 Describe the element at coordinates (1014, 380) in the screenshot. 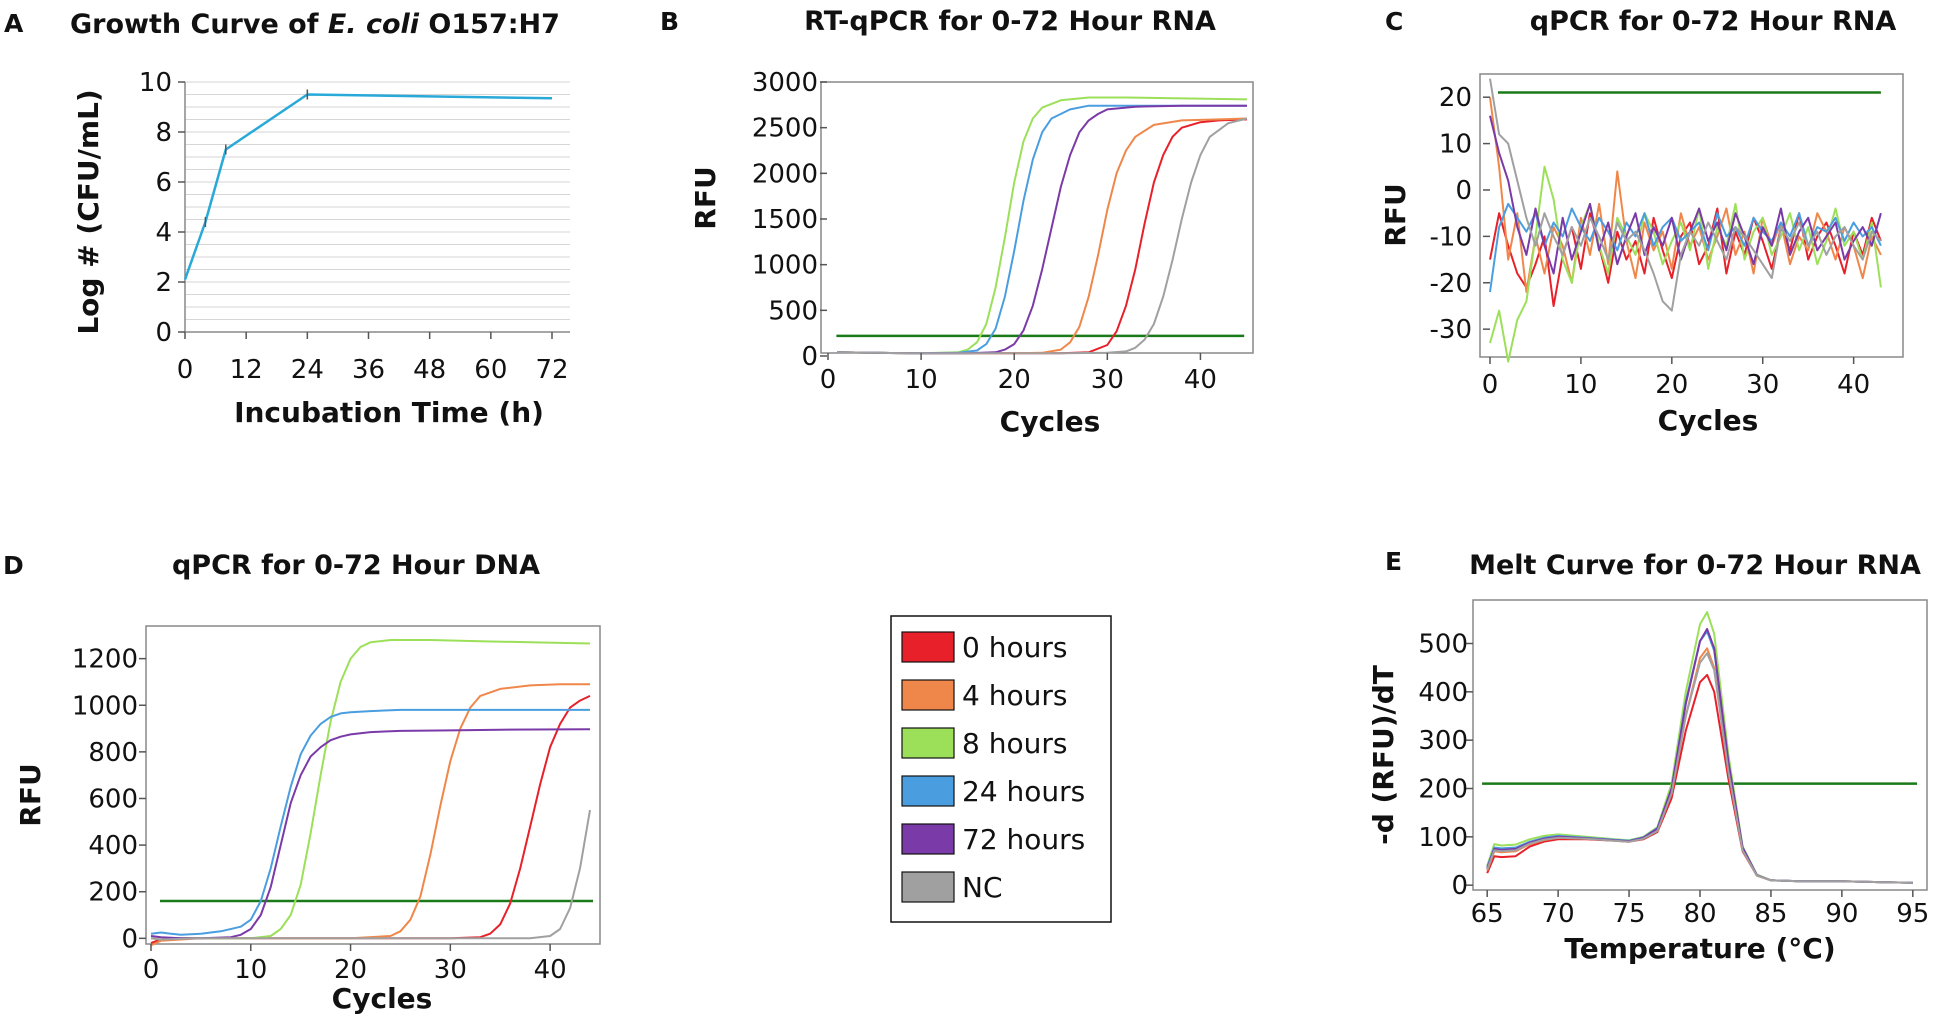

I see `panel-b-x-tick-label: 20` at that location.